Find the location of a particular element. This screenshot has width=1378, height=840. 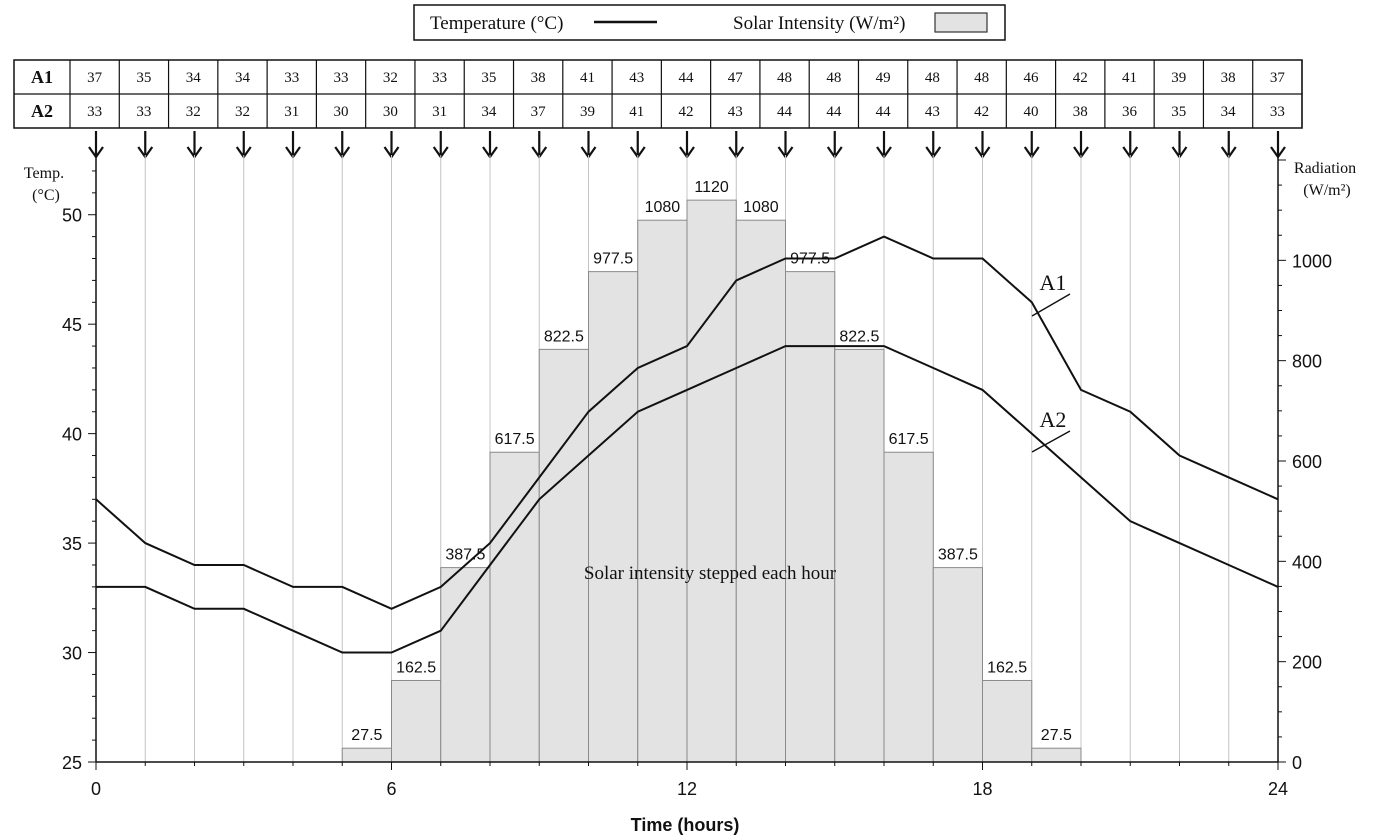

y2-tick-label: 800 is located at coordinates (1307, 362).